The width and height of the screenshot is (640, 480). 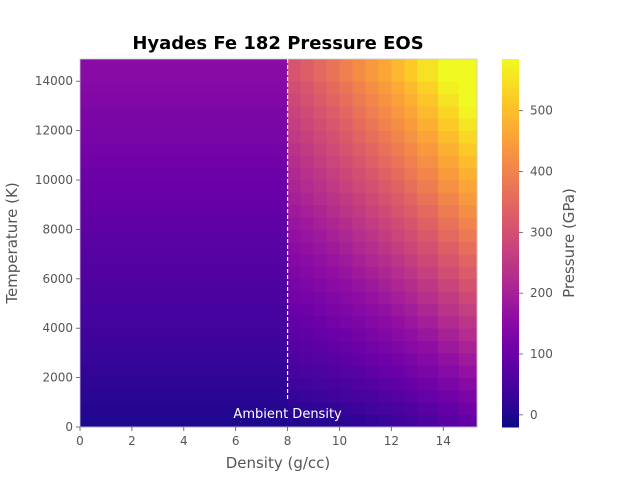 I want to click on ambient-density-label: Ambient Density, so click(x=287, y=414).